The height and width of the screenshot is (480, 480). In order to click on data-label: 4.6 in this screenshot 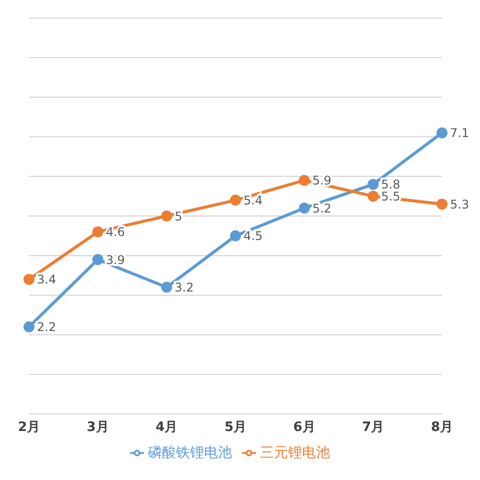, I will do `click(115, 232)`.